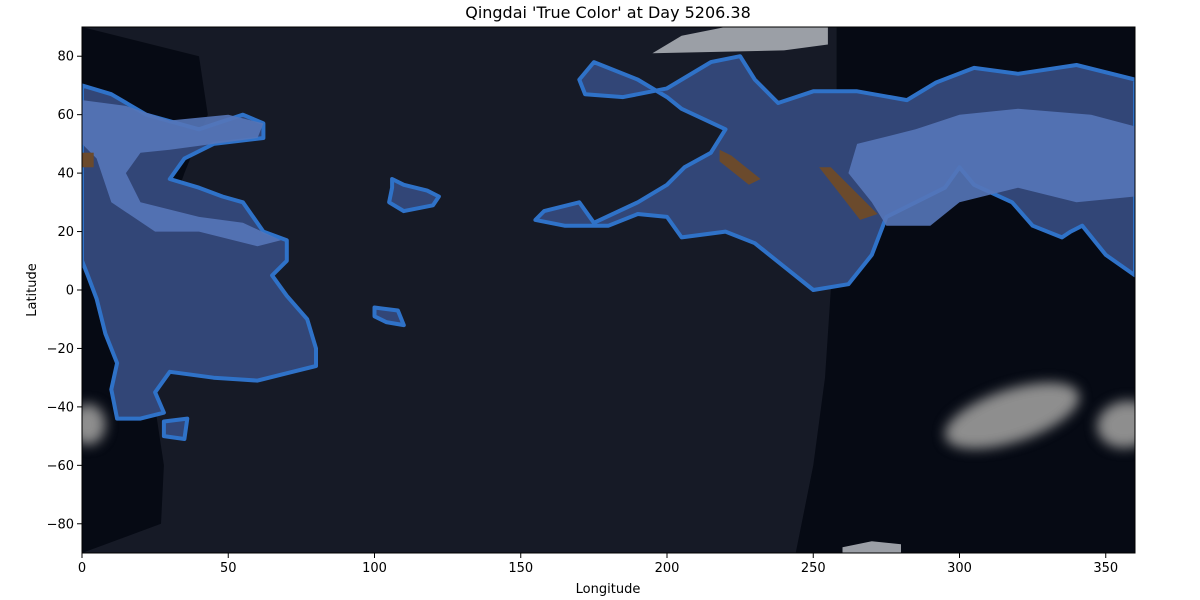 The image size is (1200, 600). I want to click on x-tick-label: 350, so click(1105, 568).